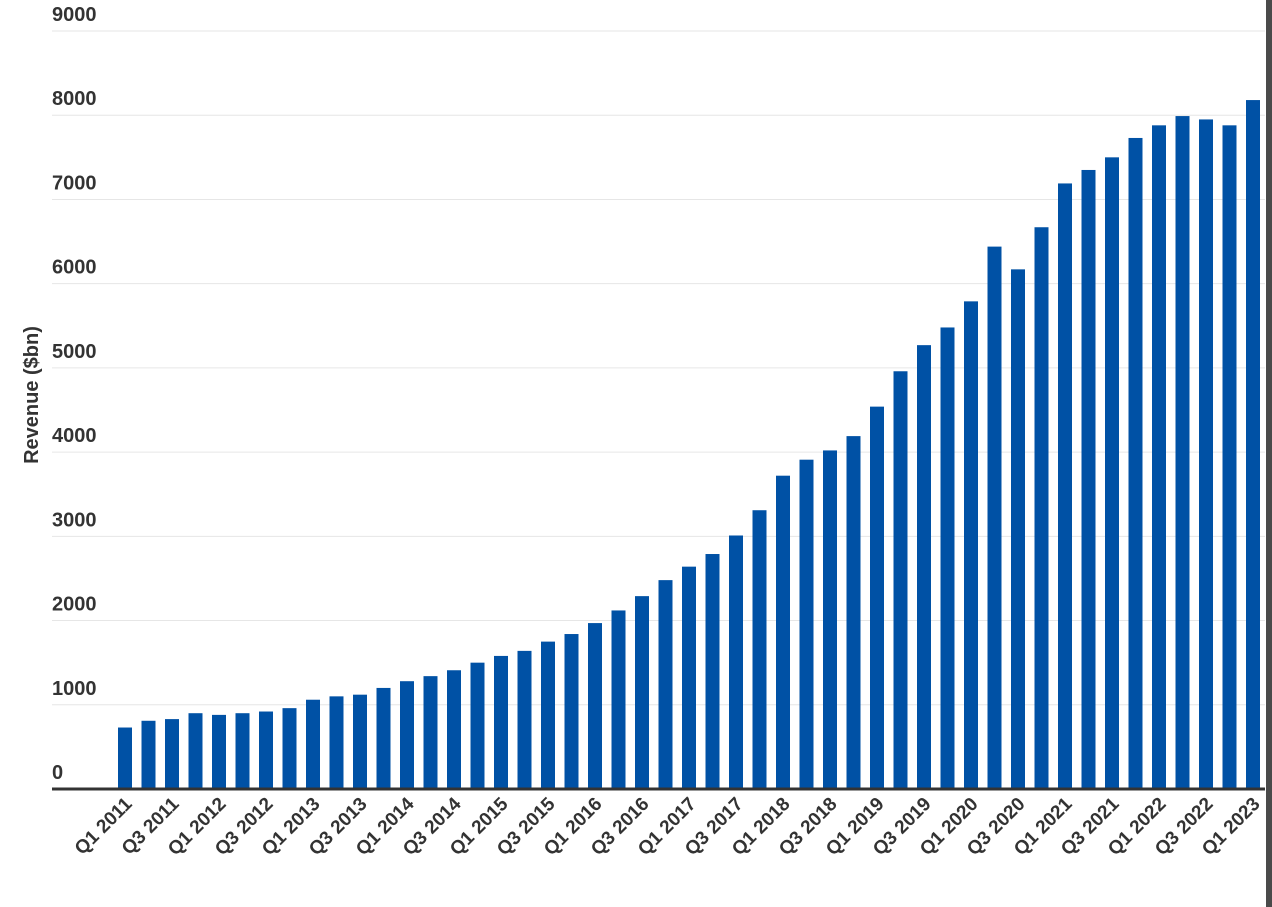  I want to click on y-tick-label: 5000, so click(74, 352).